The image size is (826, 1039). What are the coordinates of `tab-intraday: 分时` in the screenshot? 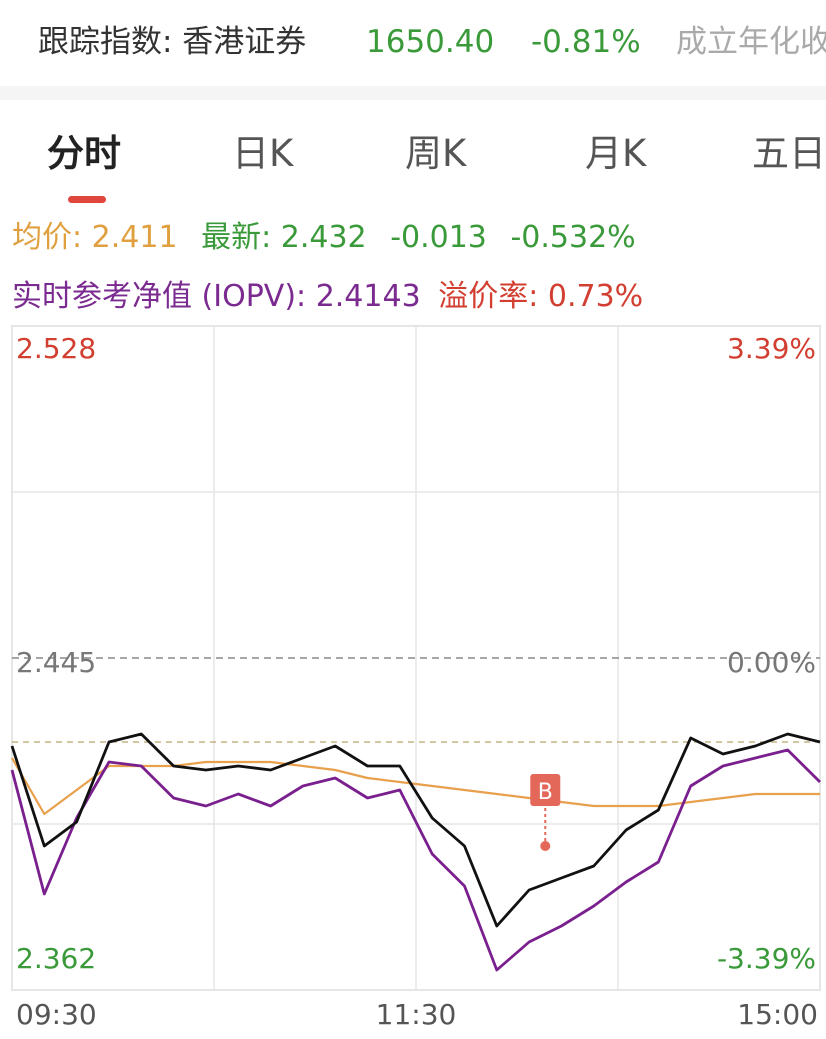 It's located at (84, 153).